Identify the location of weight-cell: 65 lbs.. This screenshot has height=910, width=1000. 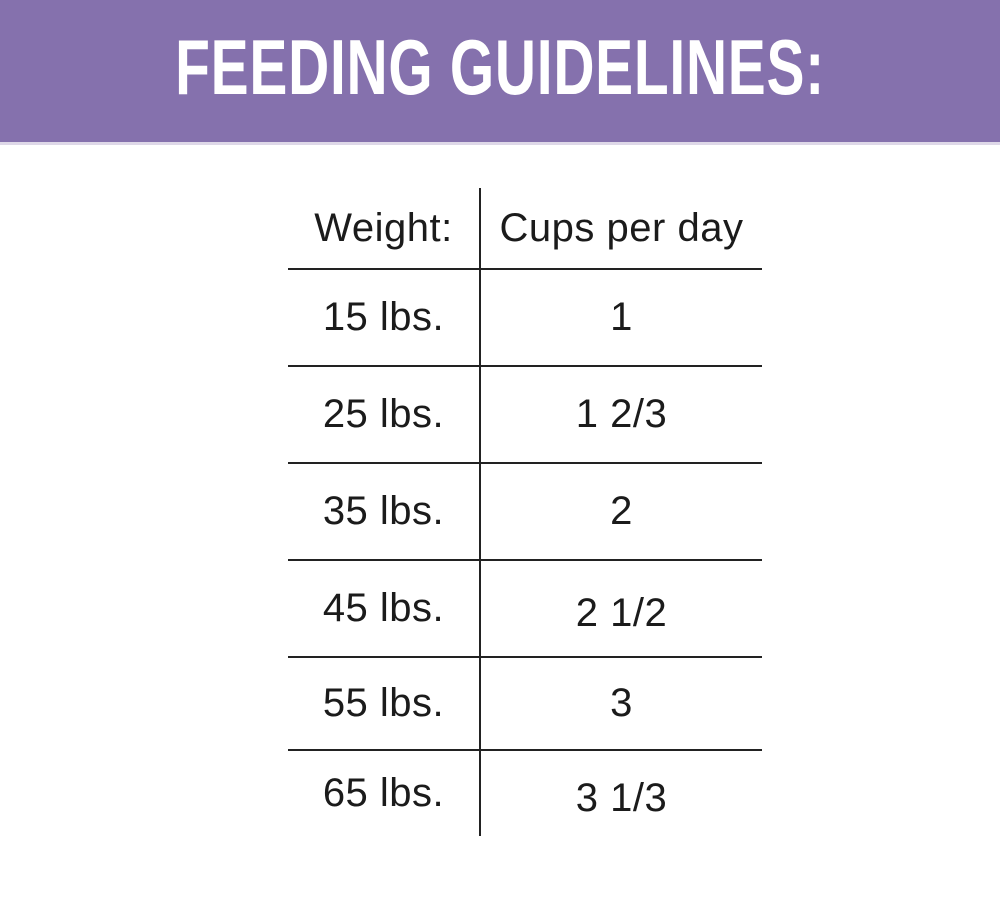
(384, 793).